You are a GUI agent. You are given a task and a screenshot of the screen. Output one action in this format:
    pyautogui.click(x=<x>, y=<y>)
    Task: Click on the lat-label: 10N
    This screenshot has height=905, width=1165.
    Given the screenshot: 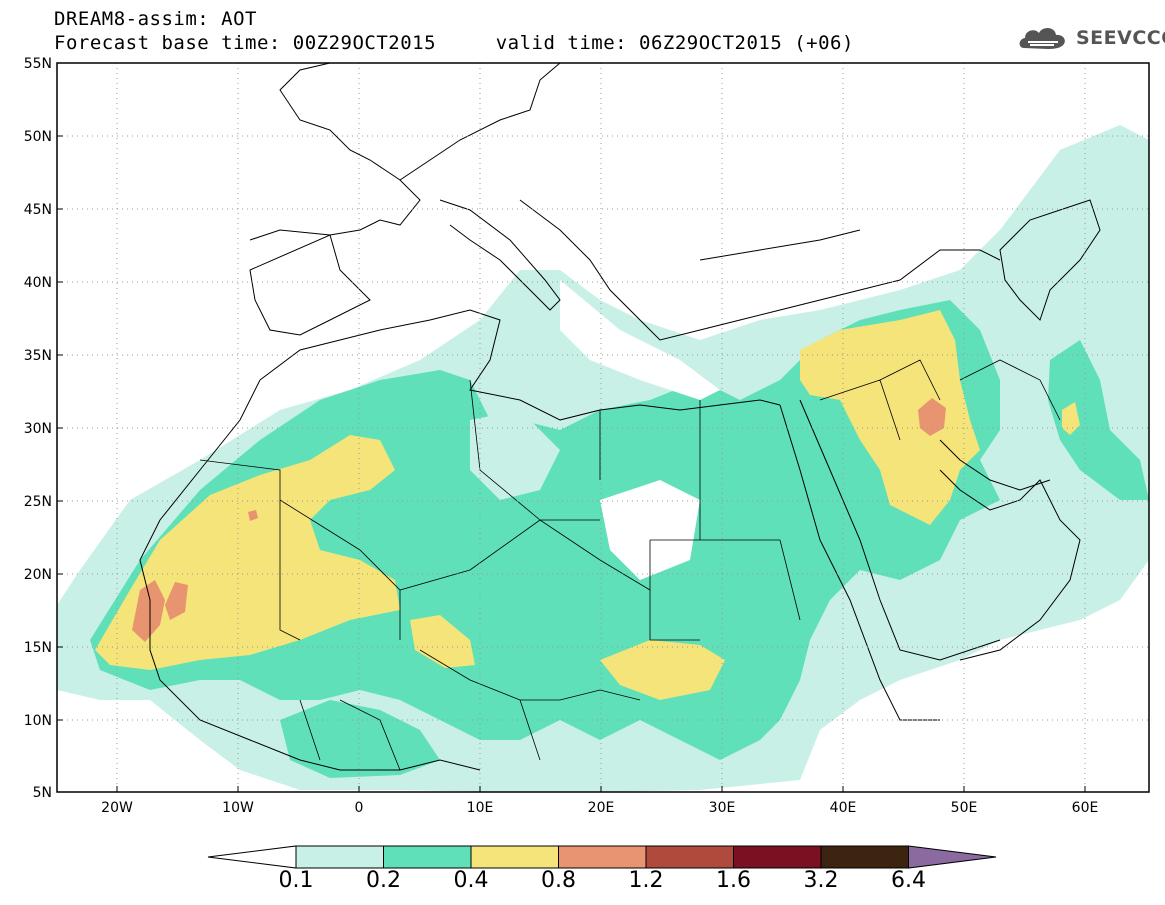 What is the action you would take?
    pyautogui.click(x=38, y=721)
    